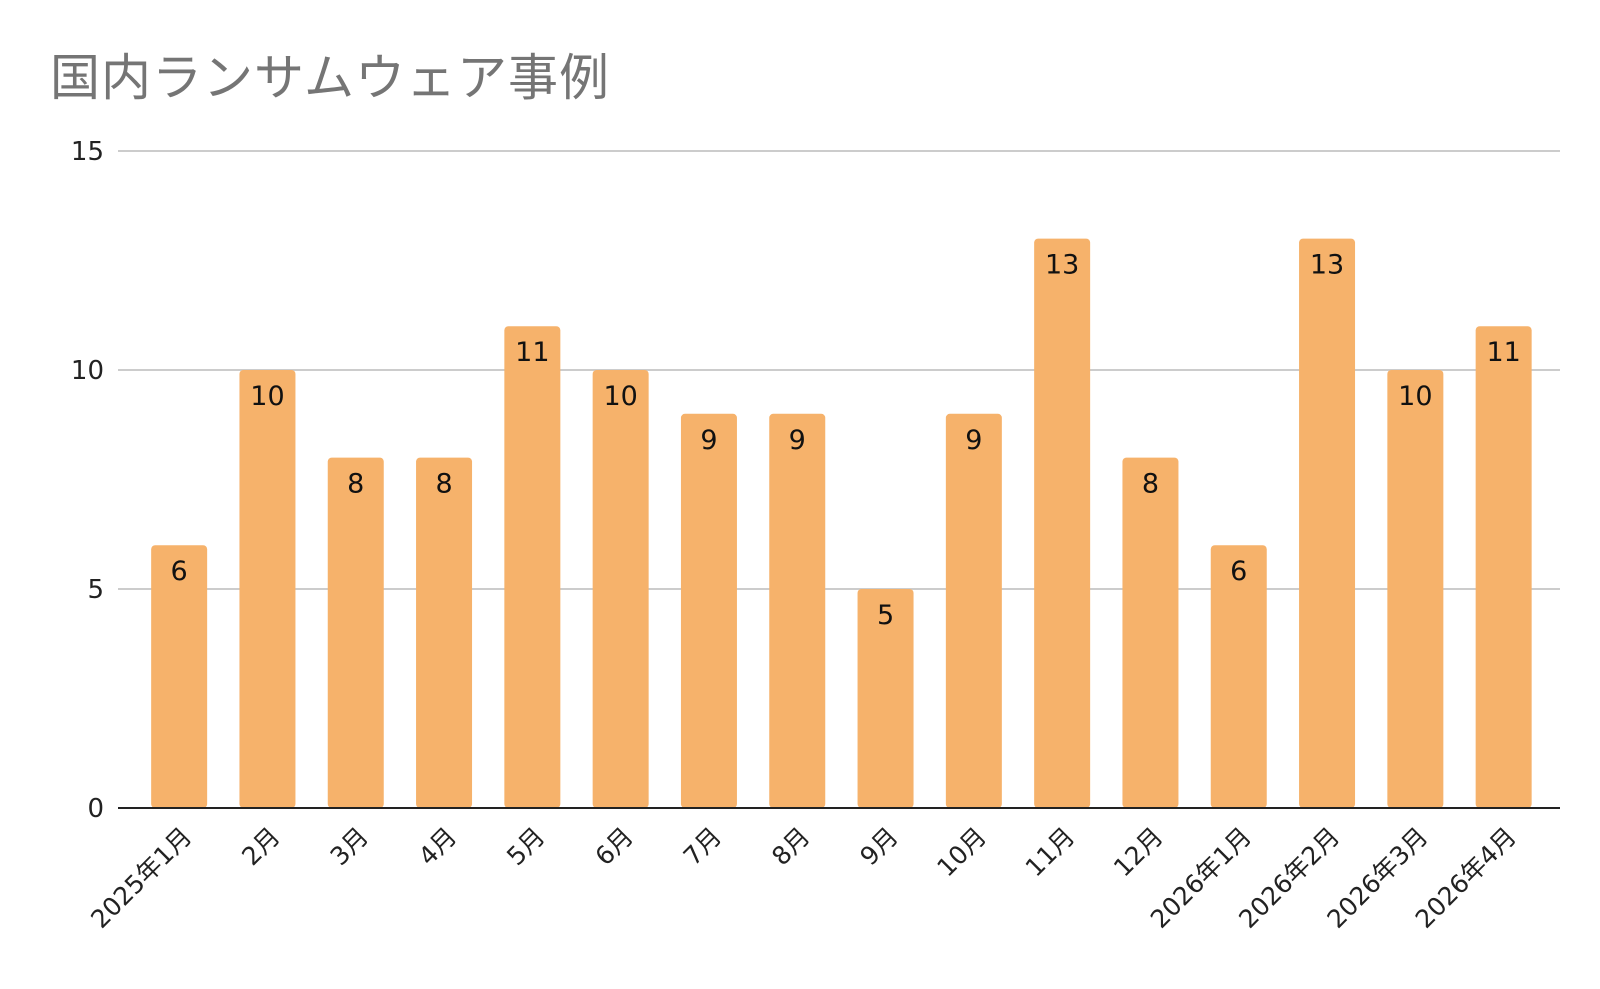  Describe the element at coordinates (260, 846) in the screenshot. I see `x-tick-label: 2月` at that location.